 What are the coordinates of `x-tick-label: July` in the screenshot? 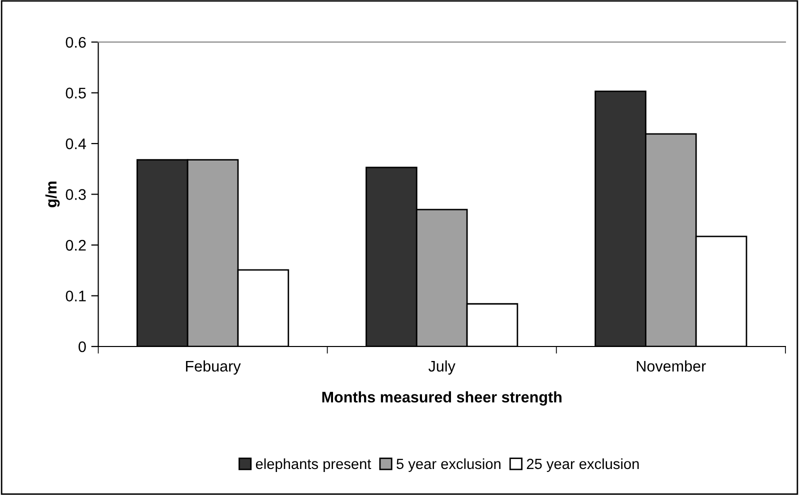 It's located at (442, 367).